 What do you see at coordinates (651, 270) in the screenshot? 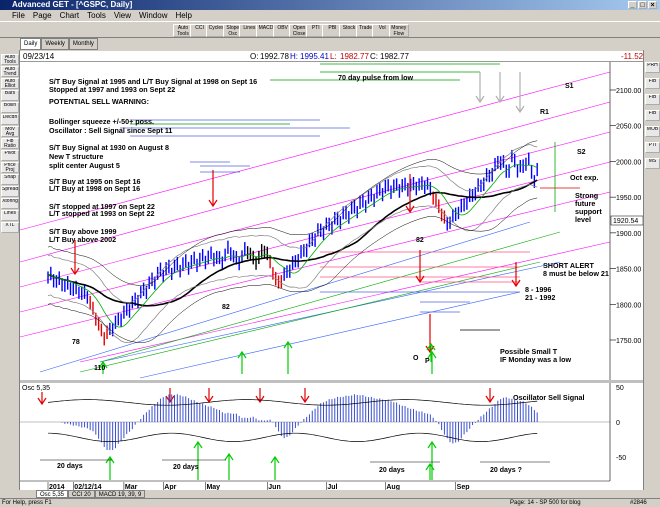
I see `right-toolbar: PRH FIB FIB FIB MOB PTI MS` at bounding box center [651, 270].